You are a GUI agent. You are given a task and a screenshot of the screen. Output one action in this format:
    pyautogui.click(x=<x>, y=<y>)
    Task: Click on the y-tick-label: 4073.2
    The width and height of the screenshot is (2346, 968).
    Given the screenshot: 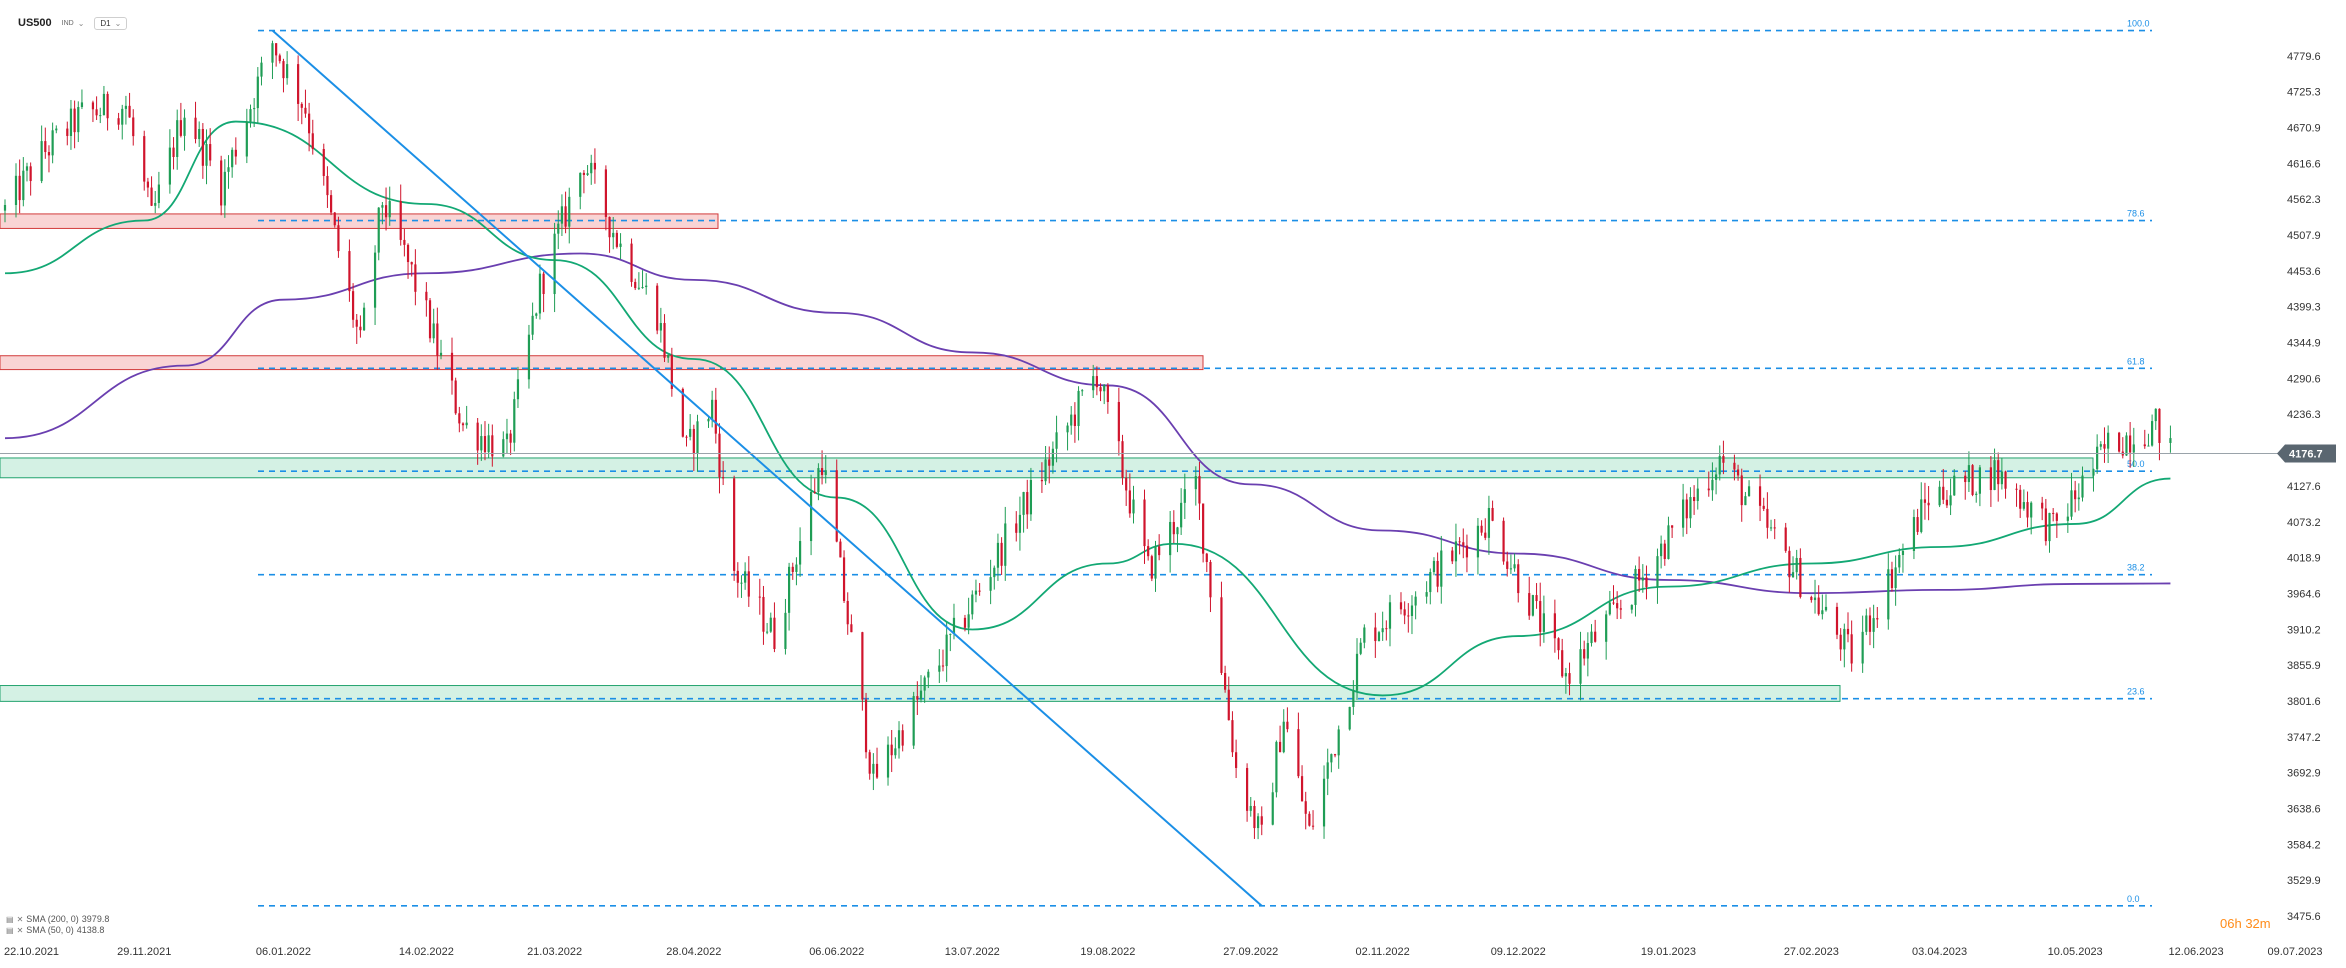 What is the action you would take?
    pyautogui.click(x=2304, y=523)
    